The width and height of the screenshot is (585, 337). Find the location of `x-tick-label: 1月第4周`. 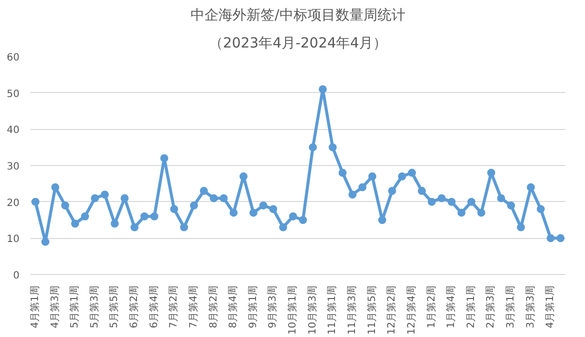

x-tick-label: 1月第4周 is located at coordinates (451, 306).